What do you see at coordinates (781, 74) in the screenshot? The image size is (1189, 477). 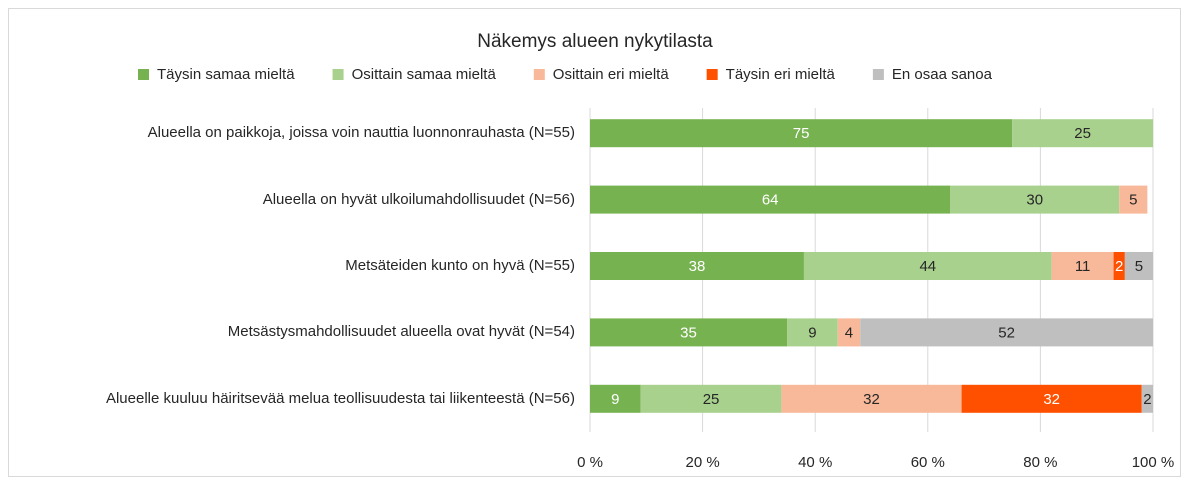 I see `legend-label: Täysin eri mieltä` at bounding box center [781, 74].